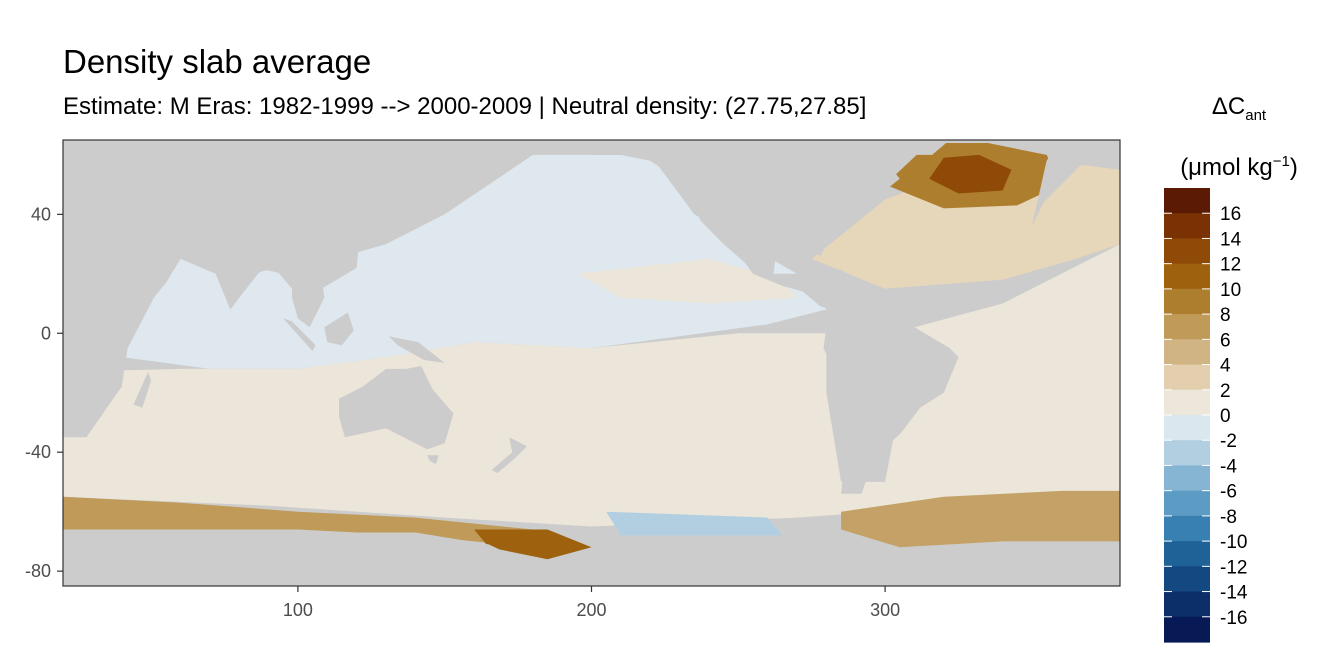 This screenshot has height=672, width=1344. Describe the element at coordinates (46, 333) in the screenshot. I see `y-tick-label: 0` at that location.